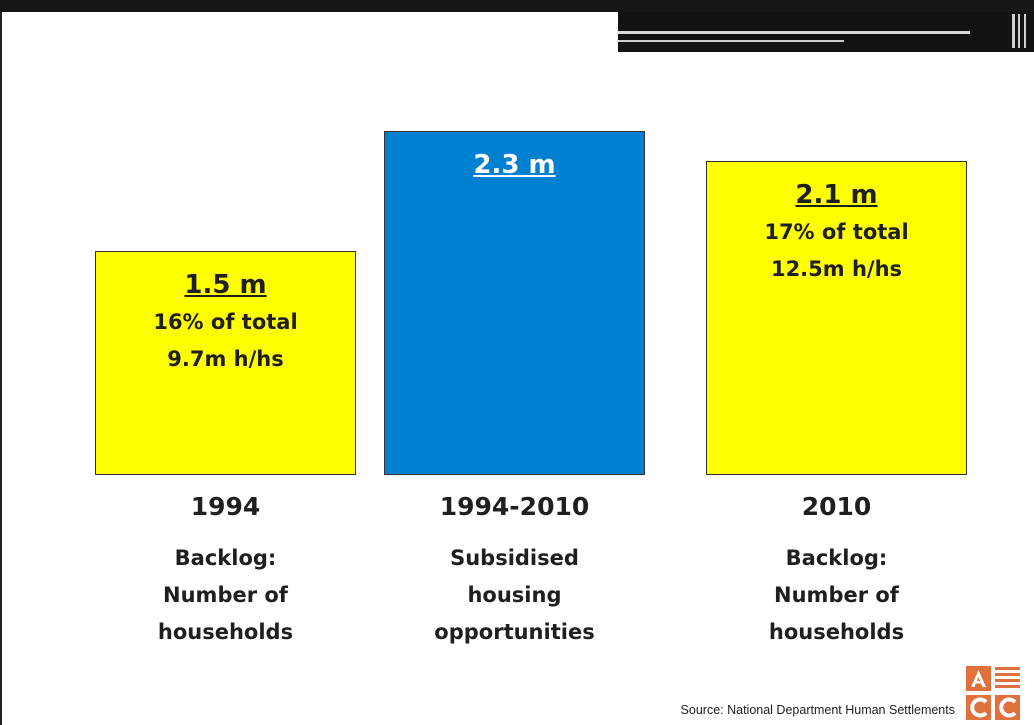 This screenshot has height=725, width=1034. What do you see at coordinates (836, 232) in the screenshot?
I see `bar-sublabel: 17% of total` at bounding box center [836, 232].